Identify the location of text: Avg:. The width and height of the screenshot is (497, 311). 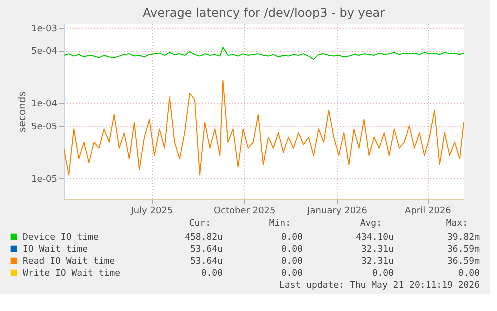
(371, 224).